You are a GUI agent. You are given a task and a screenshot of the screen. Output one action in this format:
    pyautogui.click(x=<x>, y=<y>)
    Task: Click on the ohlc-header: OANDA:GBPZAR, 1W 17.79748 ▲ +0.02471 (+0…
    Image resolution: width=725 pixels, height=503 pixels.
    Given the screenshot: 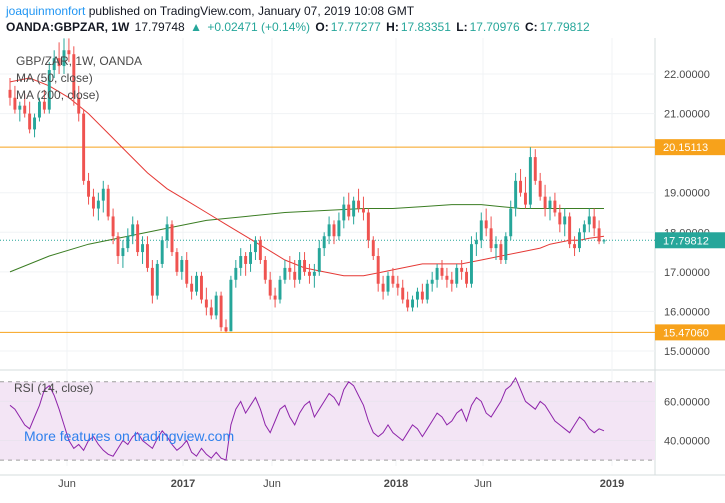 What is the action you would take?
    pyautogui.click(x=299, y=27)
    